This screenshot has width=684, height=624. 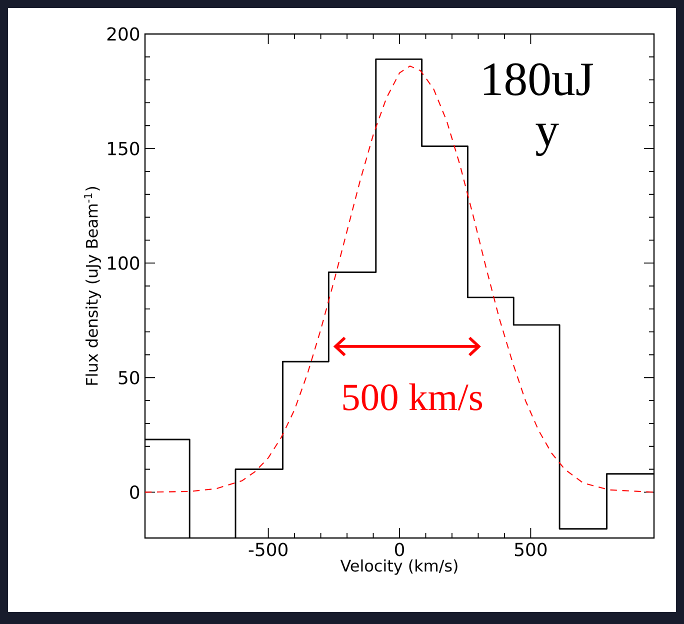 What do you see at coordinates (123, 34) in the screenshot?
I see `y-tick-label: 200` at bounding box center [123, 34].